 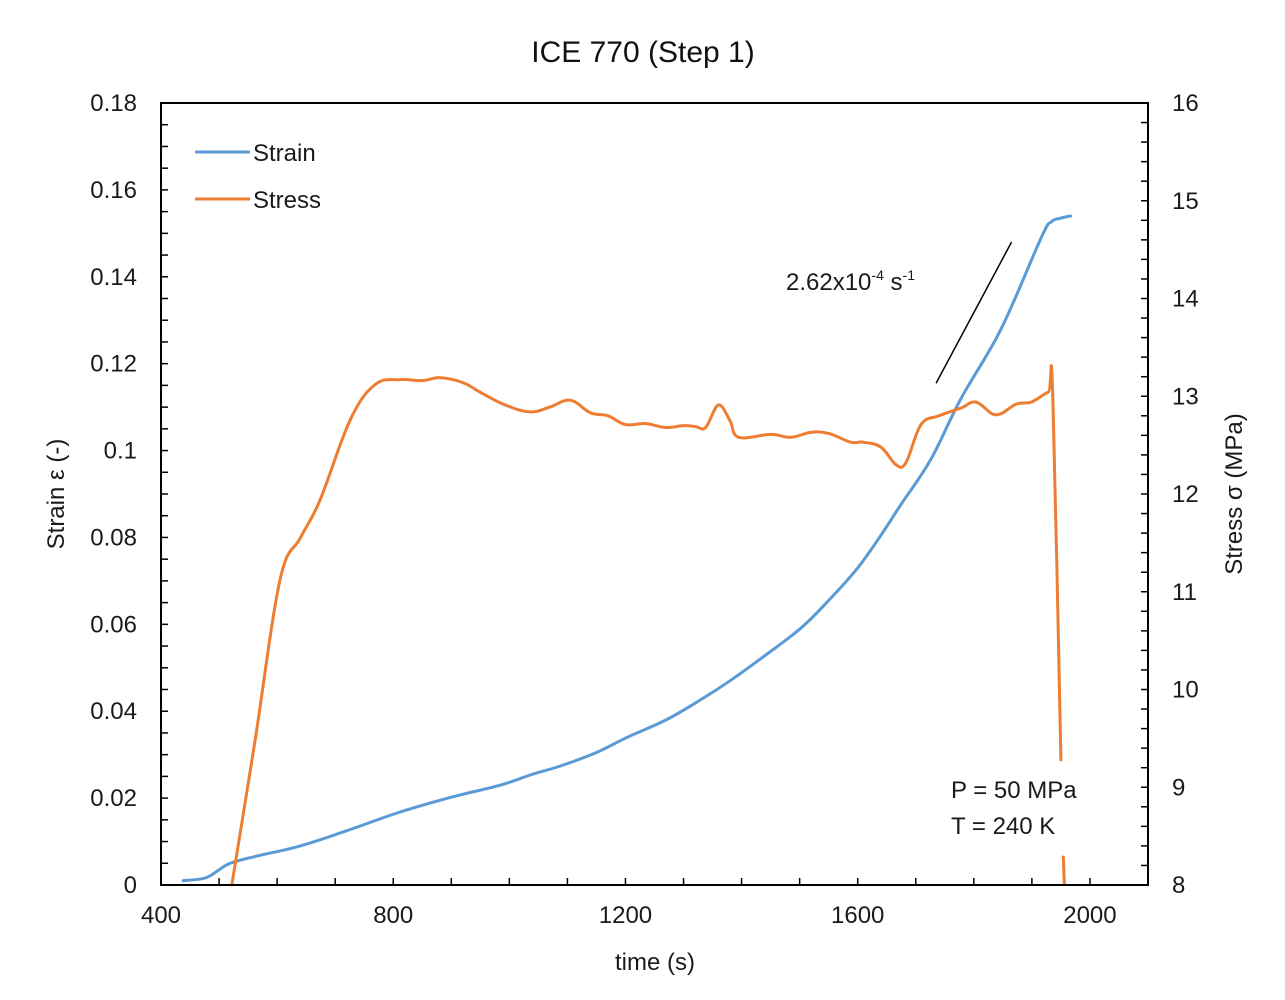 What do you see at coordinates (161, 915) in the screenshot?
I see `x-tick-label: 400` at bounding box center [161, 915].